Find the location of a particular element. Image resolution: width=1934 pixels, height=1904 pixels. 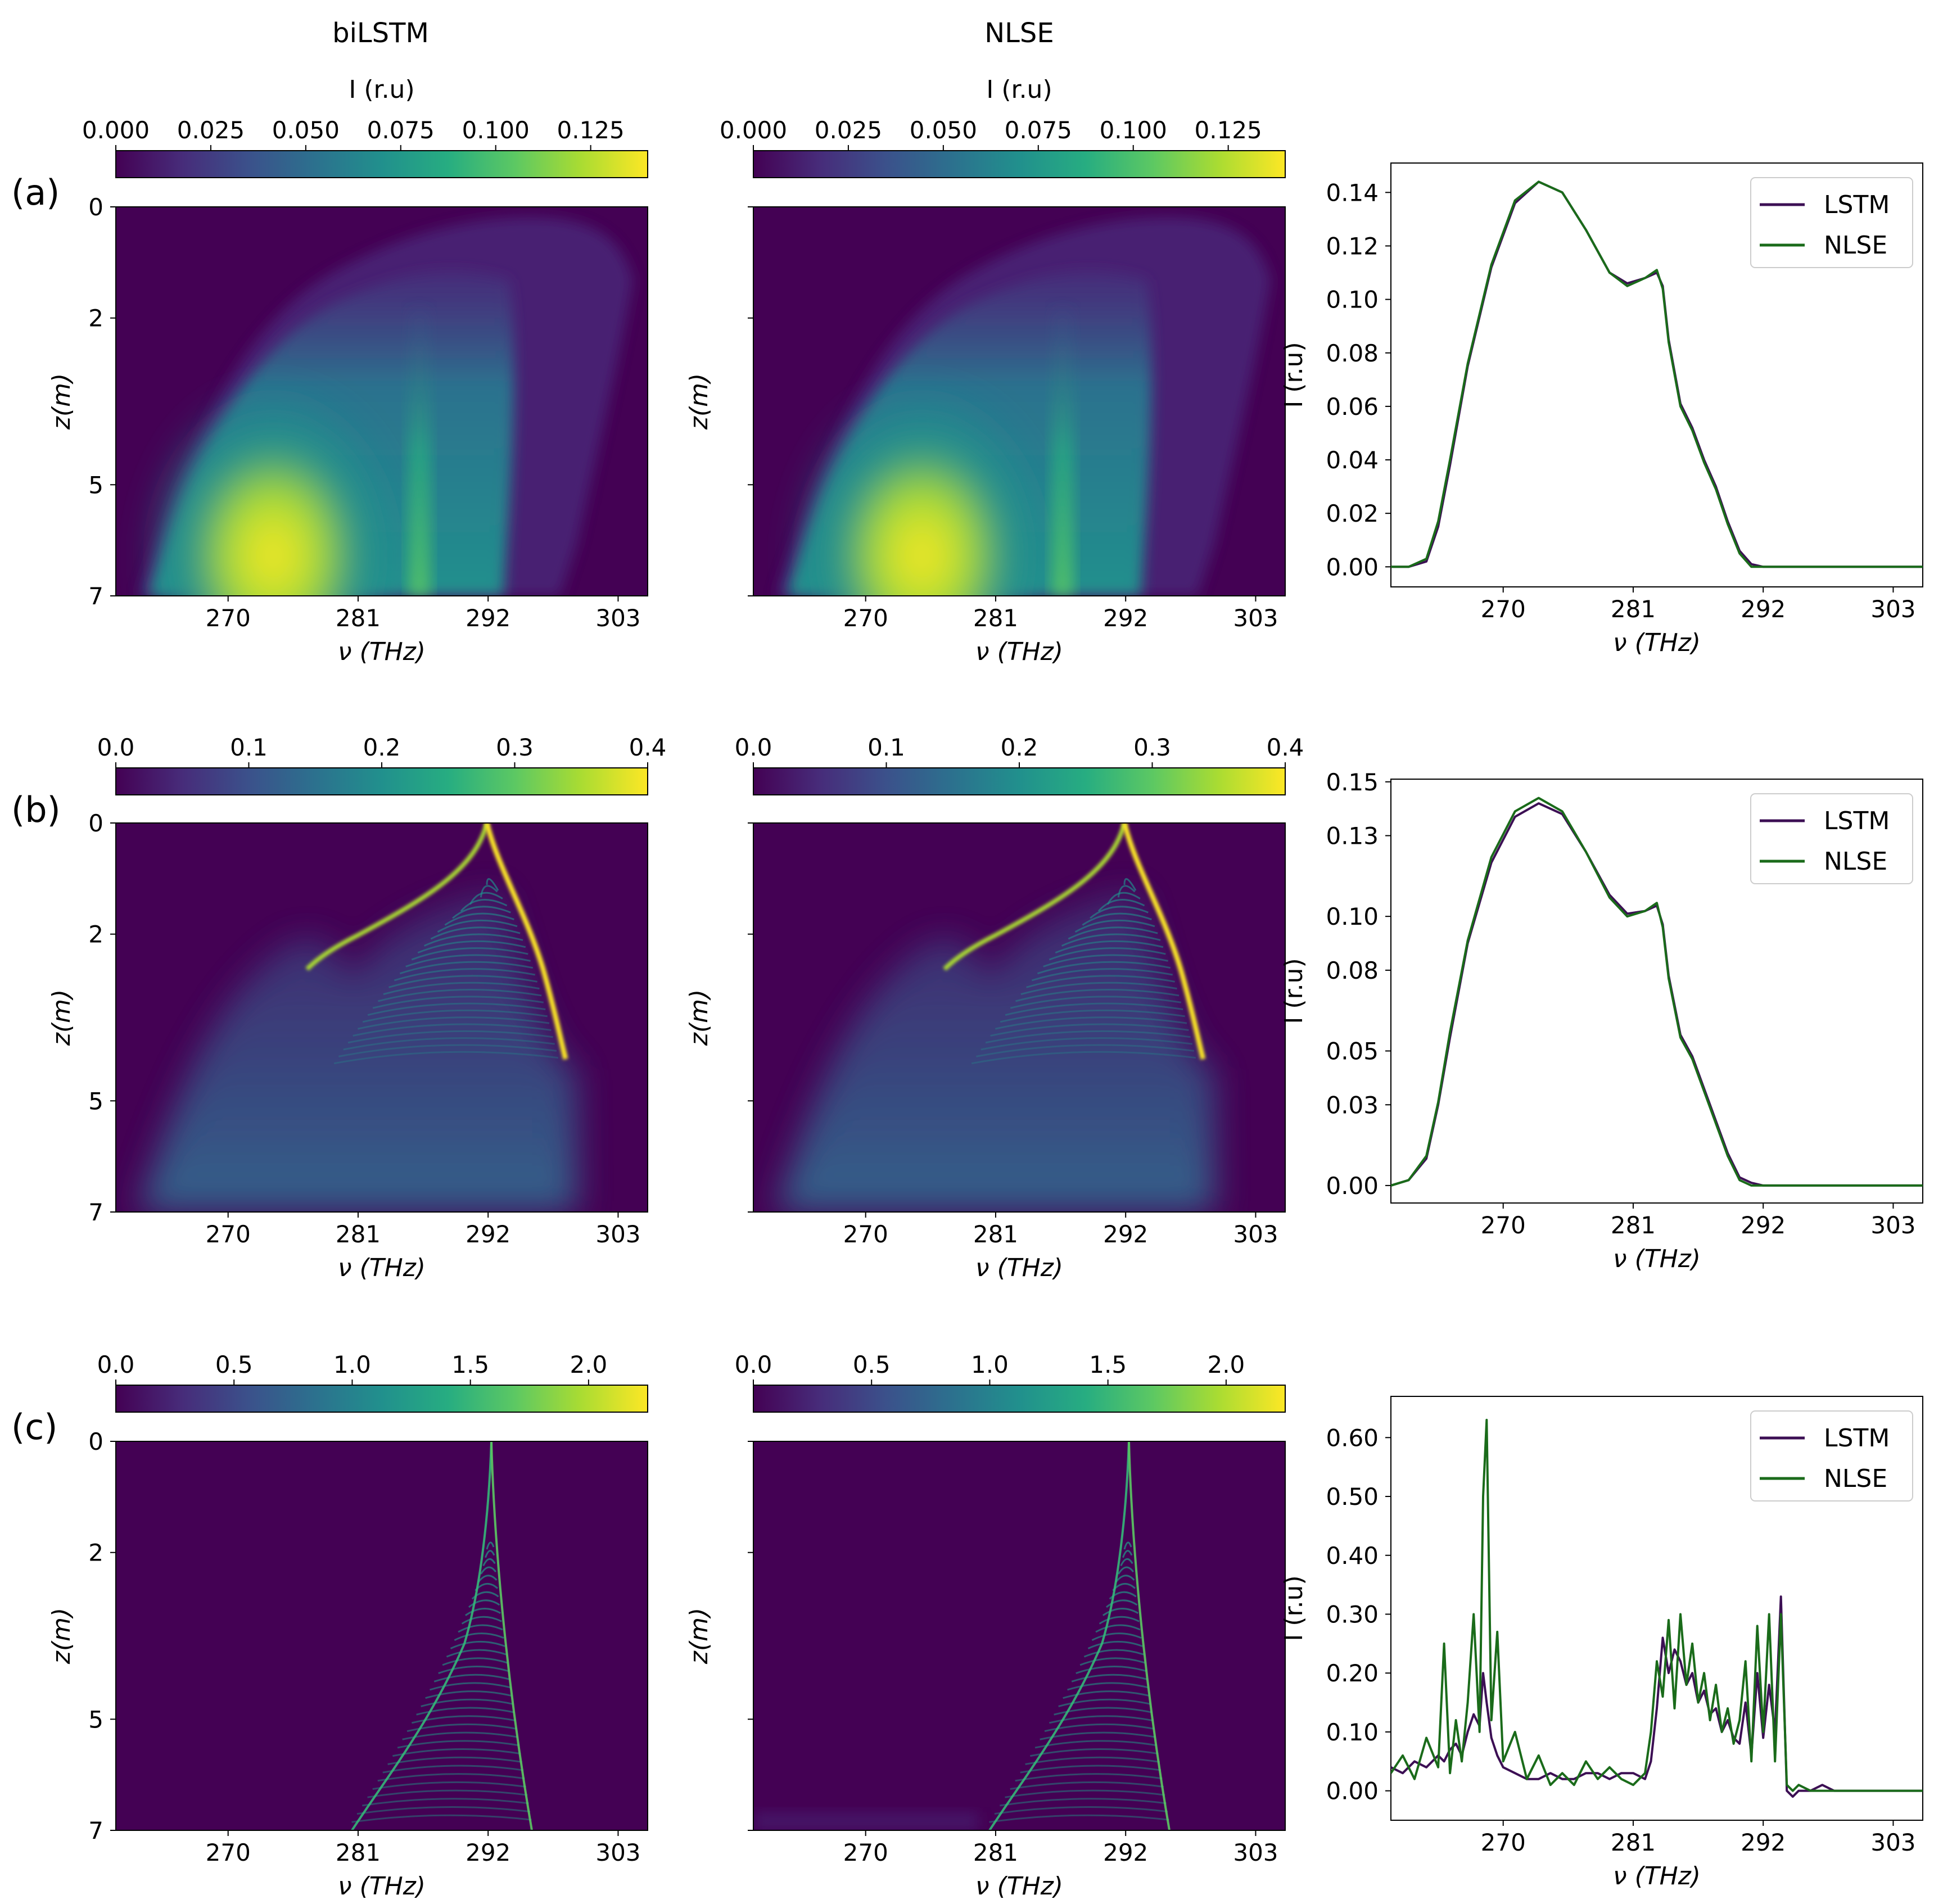

y-tick-label: 0.10 is located at coordinates (1352, 300).